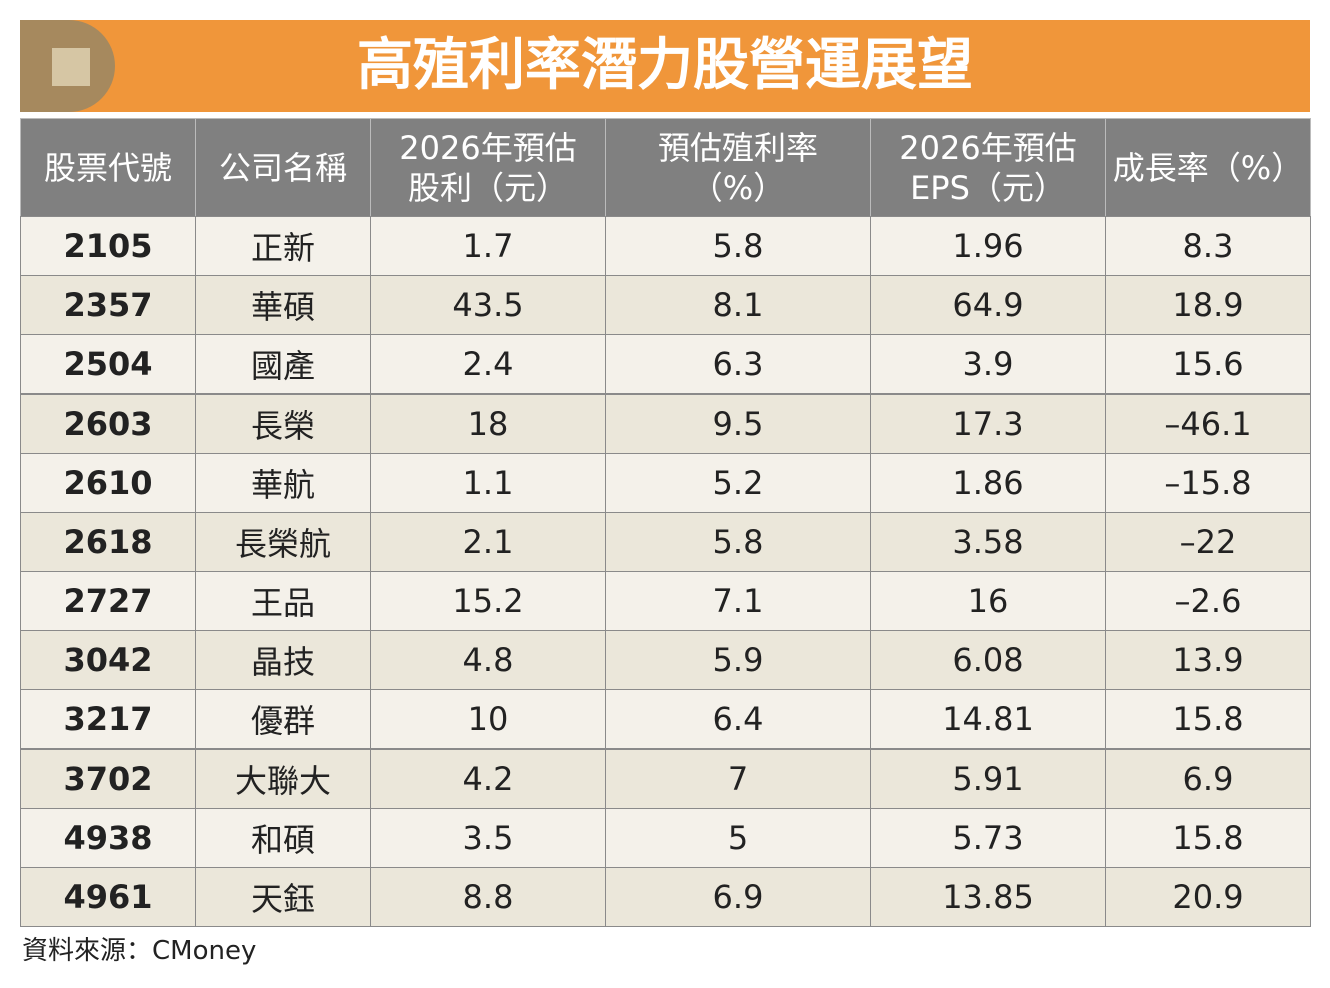  Describe the element at coordinates (738, 719) in the screenshot. I see `table-cell: 6.4` at that location.